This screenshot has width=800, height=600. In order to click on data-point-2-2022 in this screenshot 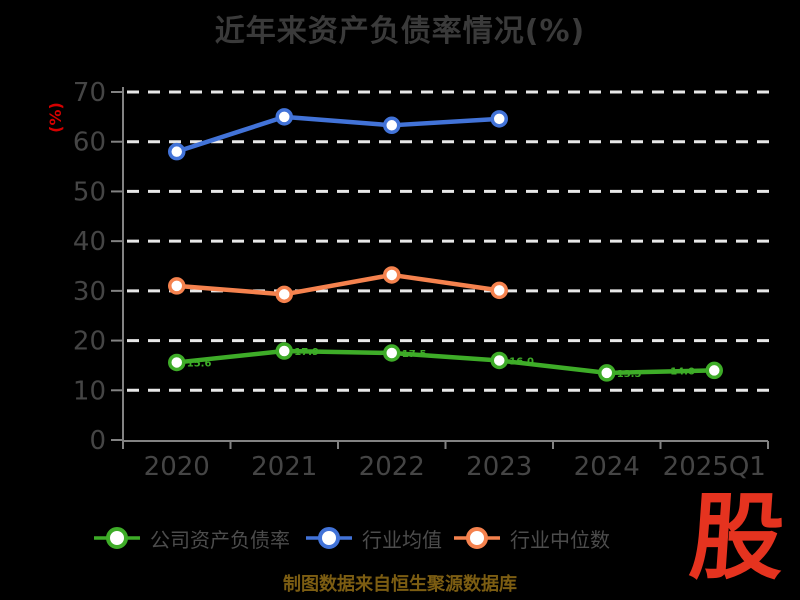, I will do `click(392, 275)`.